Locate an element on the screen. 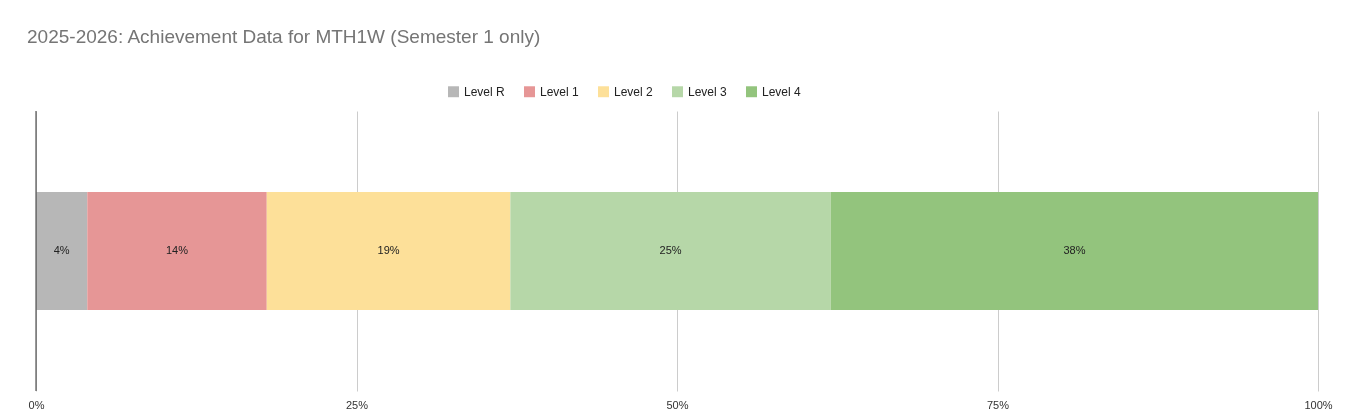 This screenshot has height=419, width=1346. data-label: 4% is located at coordinates (61, 250).